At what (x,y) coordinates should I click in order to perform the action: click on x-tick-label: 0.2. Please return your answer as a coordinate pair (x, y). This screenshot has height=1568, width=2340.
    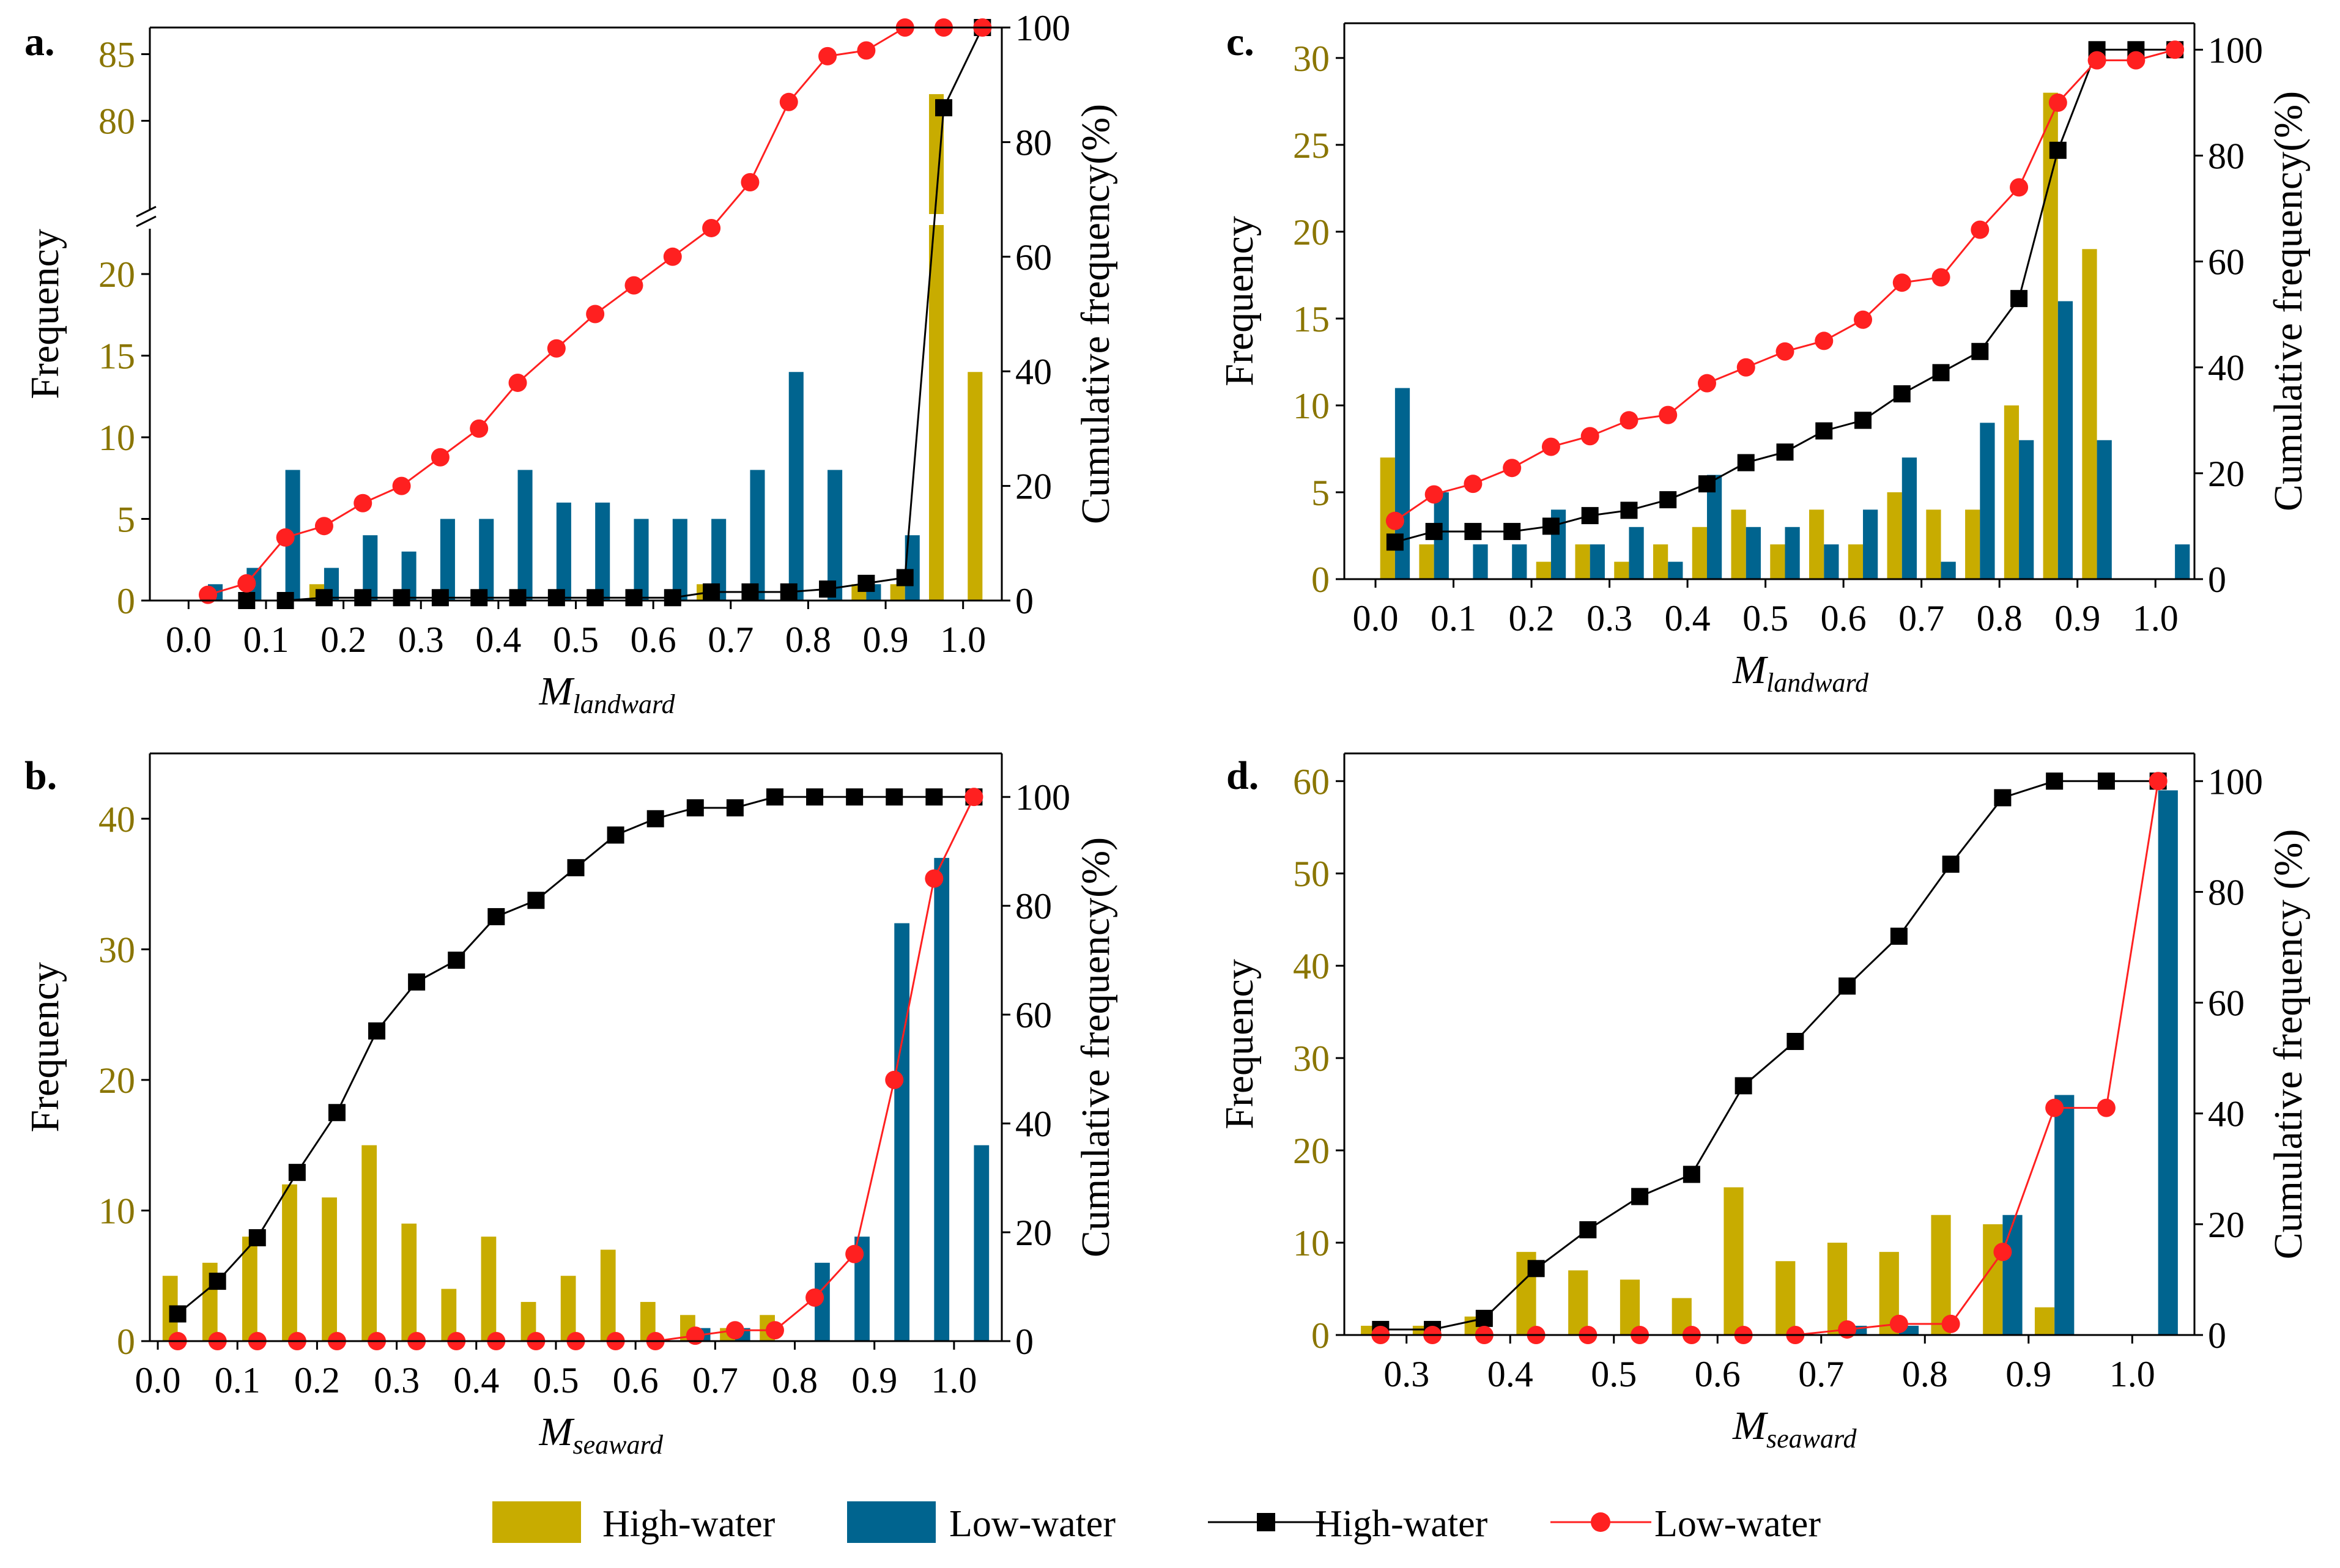
    Looking at the image, I should click on (343, 639).